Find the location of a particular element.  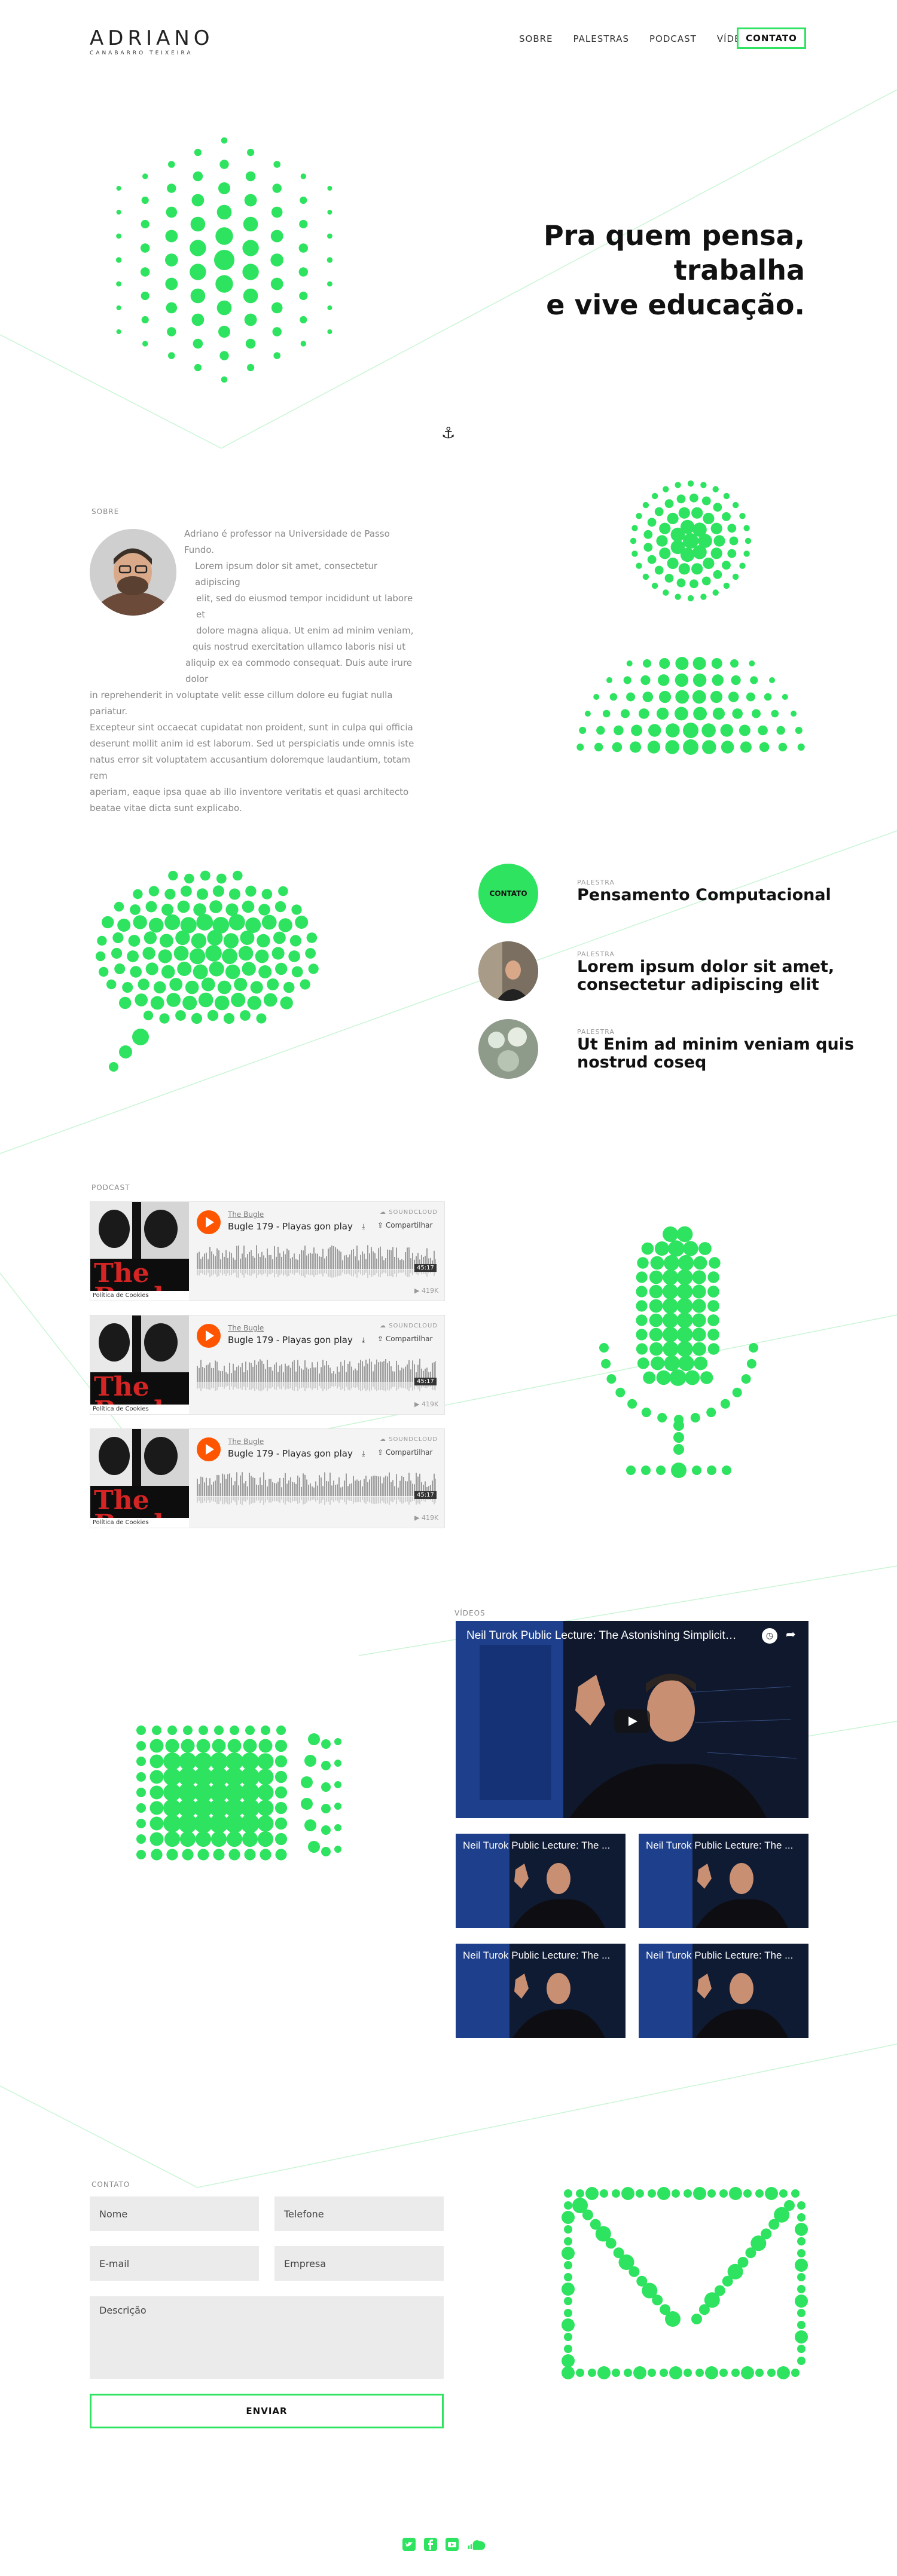

name-field: Nome is located at coordinates (174, 2213).